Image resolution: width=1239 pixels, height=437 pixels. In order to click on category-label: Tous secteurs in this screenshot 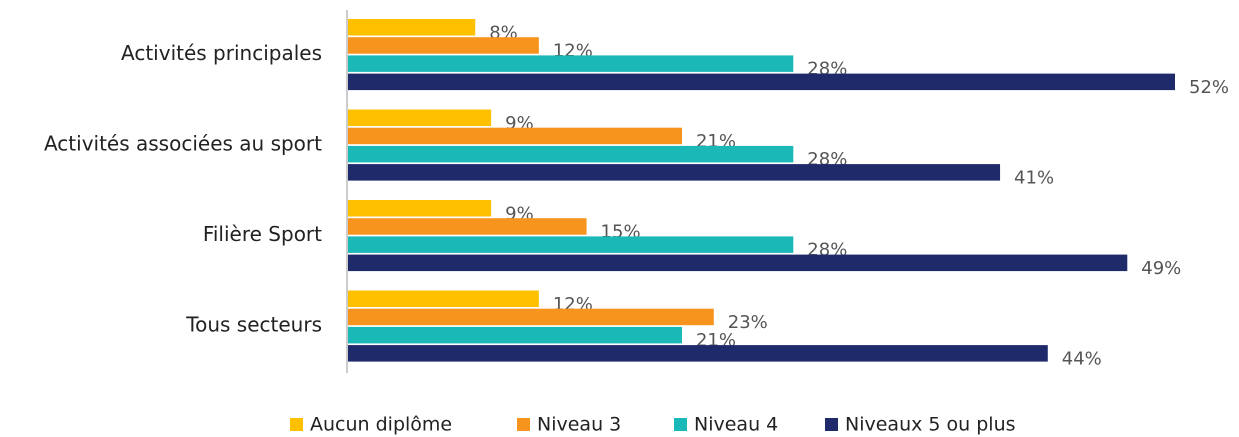, I will do `click(253, 324)`.